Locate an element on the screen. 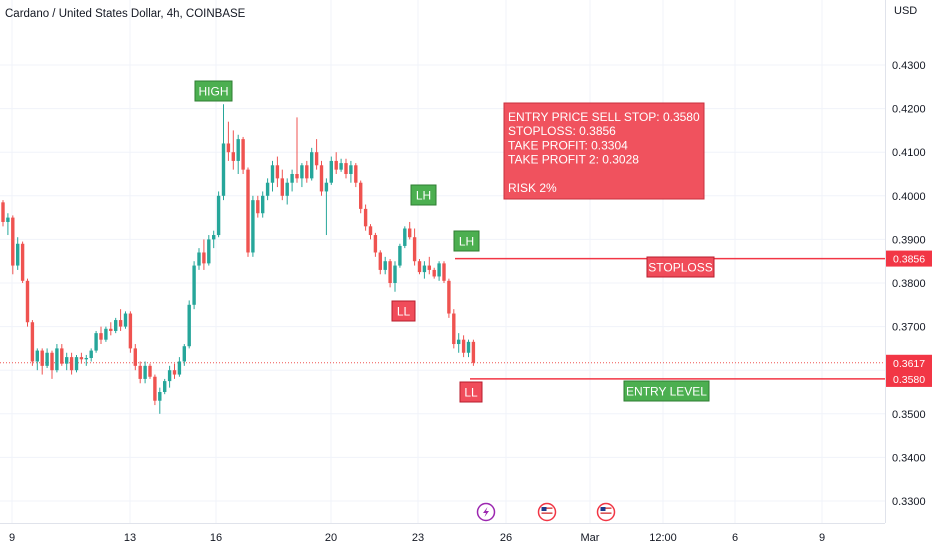 The width and height of the screenshot is (932, 550). trade-info-line: ENTRY PRICE SELL STOP: 0.3580 is located at coordinates (604, 117).